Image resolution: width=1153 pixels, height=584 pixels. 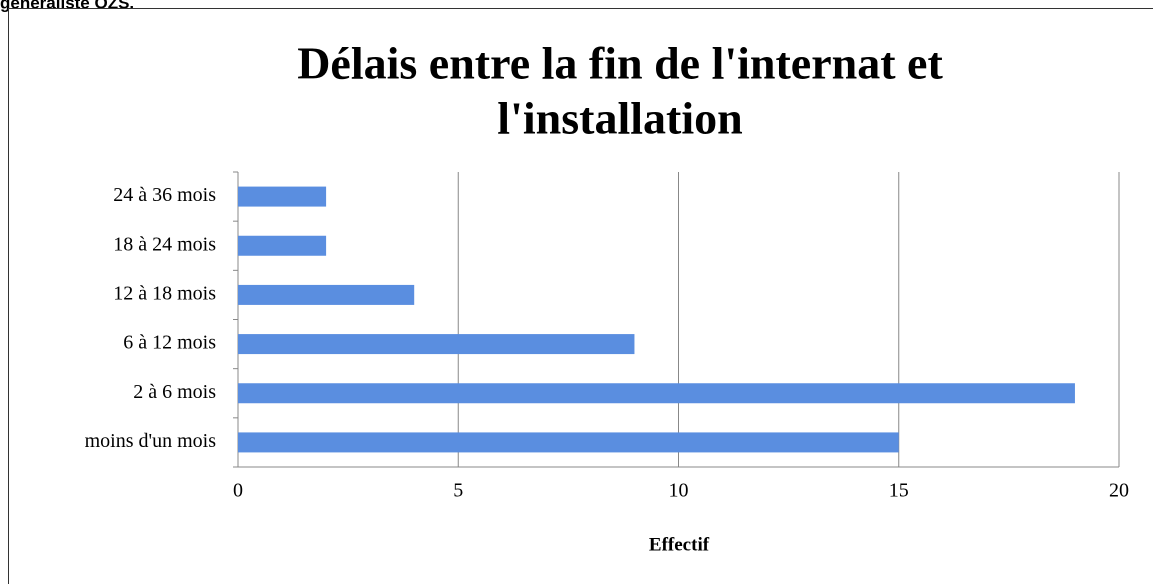 What do you see at coordinates (164, 195) in the screenshot?
I see `y-tick-label: 24 à 36 mois` at bounding box center [164, 195].